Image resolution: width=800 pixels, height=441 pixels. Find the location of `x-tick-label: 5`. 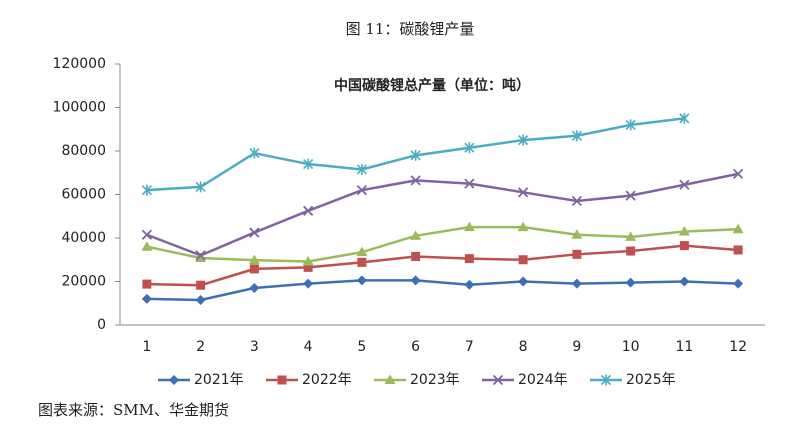

x-tick-label: 5 is located at coordinates (361, 347).